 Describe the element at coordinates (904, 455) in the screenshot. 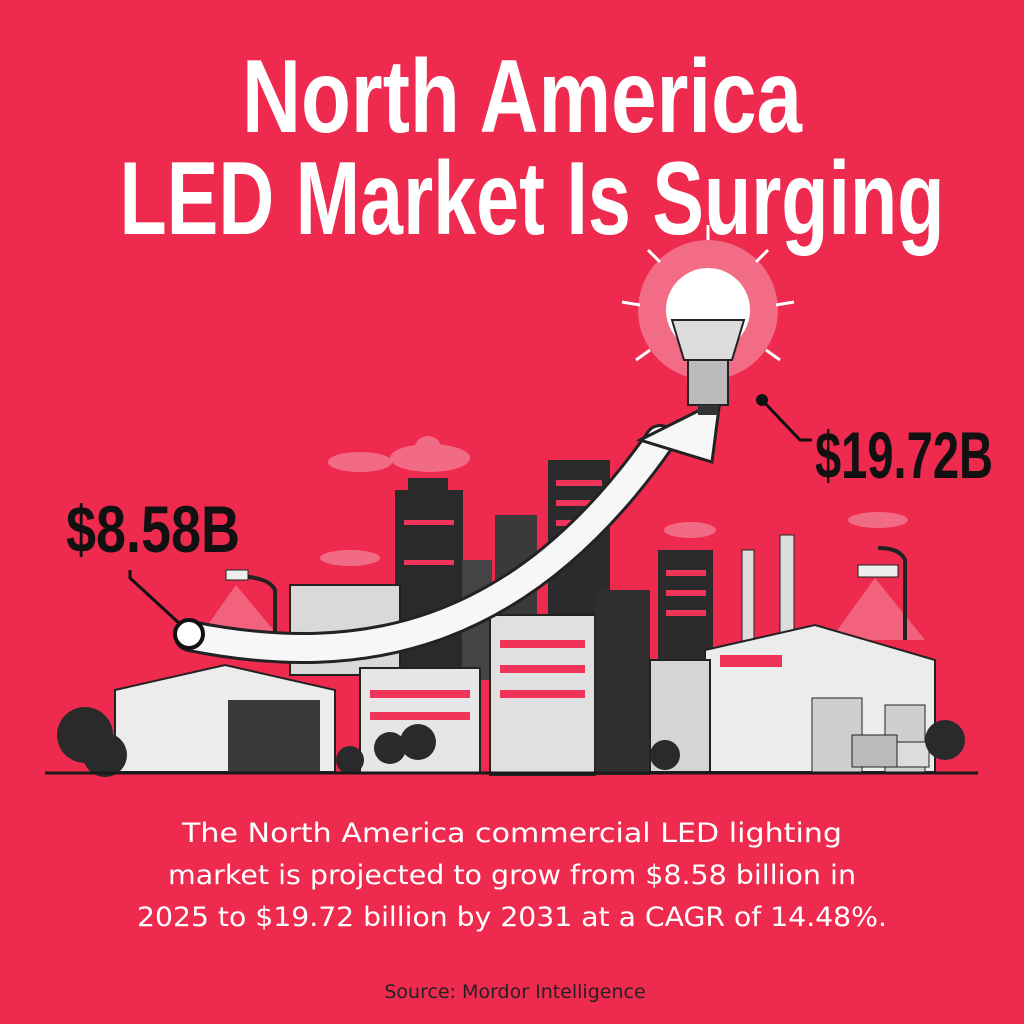

I see `end-value-label: $19.72B` at that location.